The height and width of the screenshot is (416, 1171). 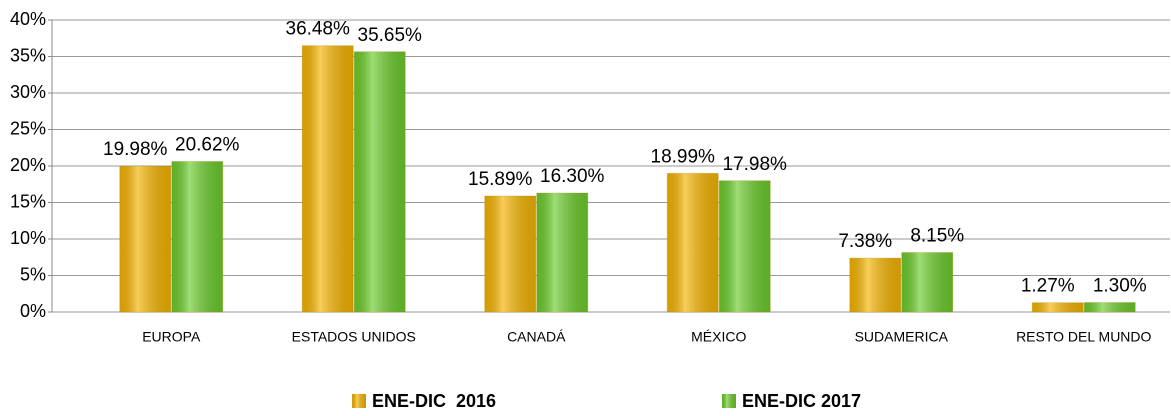 I want to click on legend-label: ENE-DIC 2017, so click(x=801, y=401).